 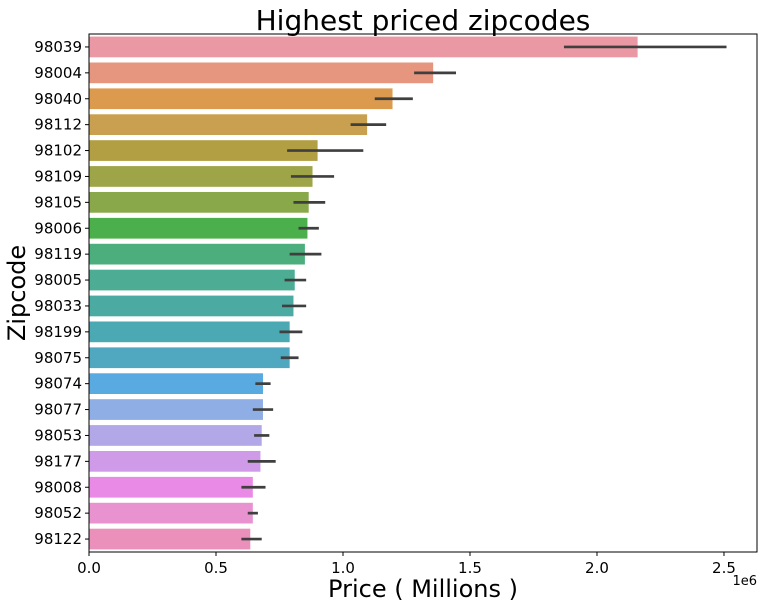 I want to click on x-tick-label: 2.0, so click(x=597, y=568).